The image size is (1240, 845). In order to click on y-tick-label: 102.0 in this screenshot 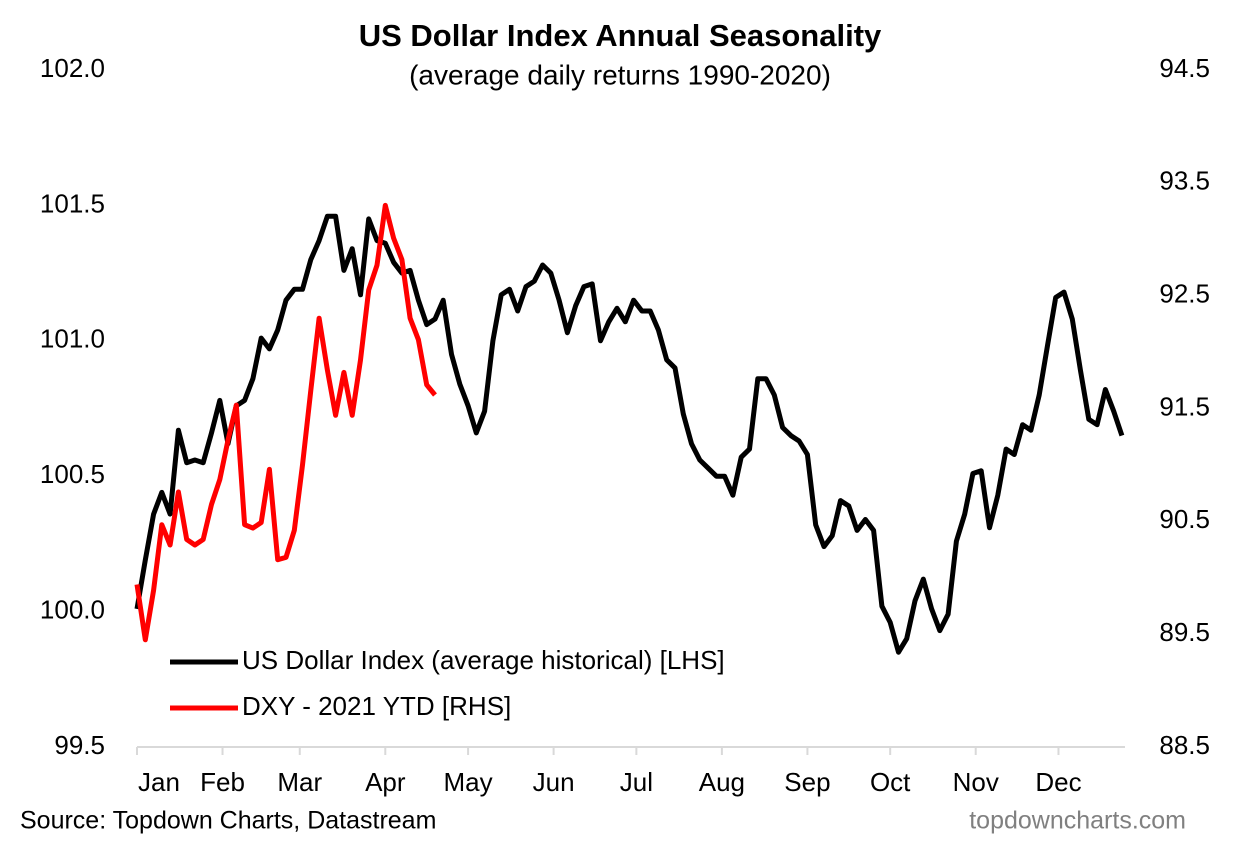, I will do `click(72, 68)`.